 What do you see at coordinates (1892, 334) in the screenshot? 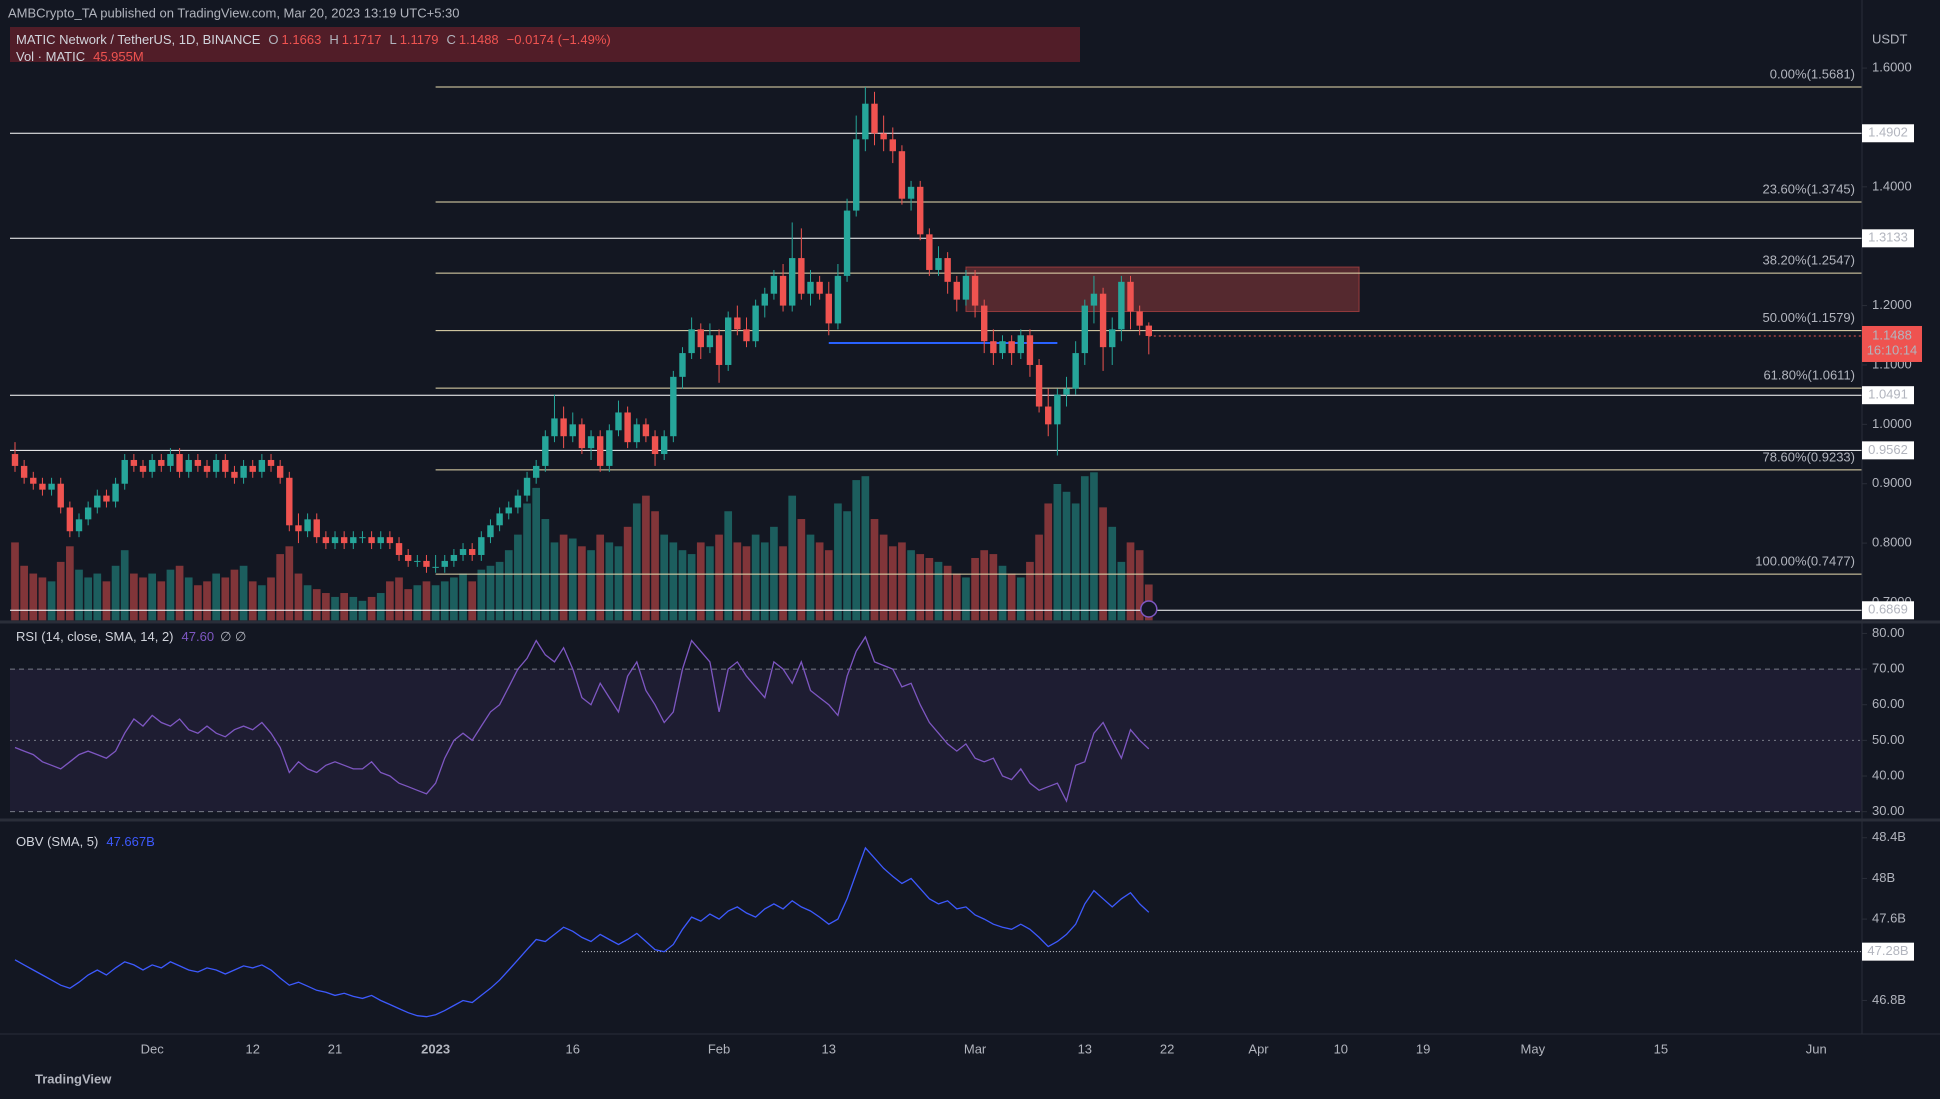
I see `last-price-label: 1.1488` at bounding box center [1892, 334].